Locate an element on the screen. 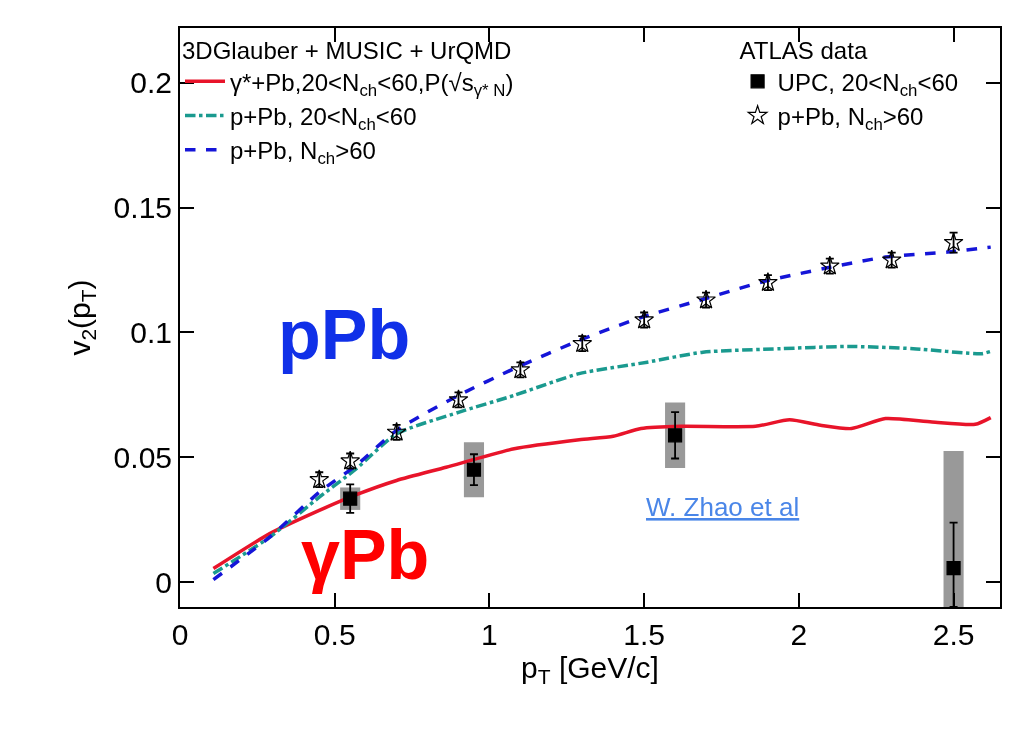 This screenshot has width=1013, height=738. y-tick-label: 0.2 is located at coordinates (151, 83).